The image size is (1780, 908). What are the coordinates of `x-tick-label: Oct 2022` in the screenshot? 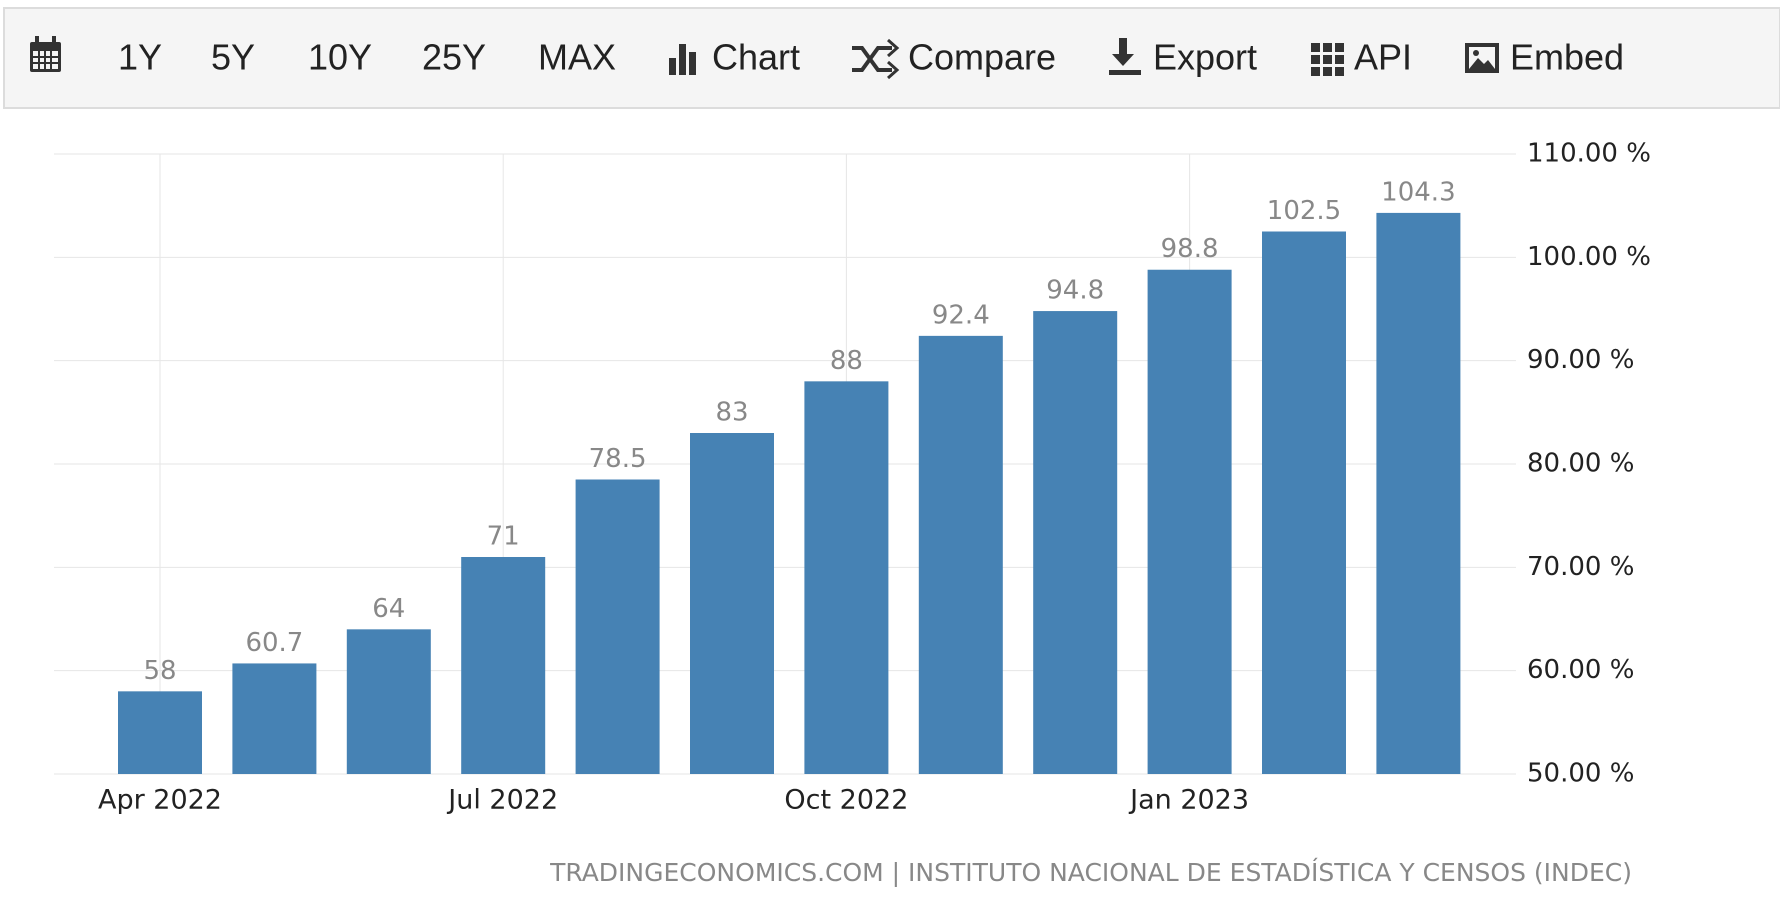 It's located at (846, 800).